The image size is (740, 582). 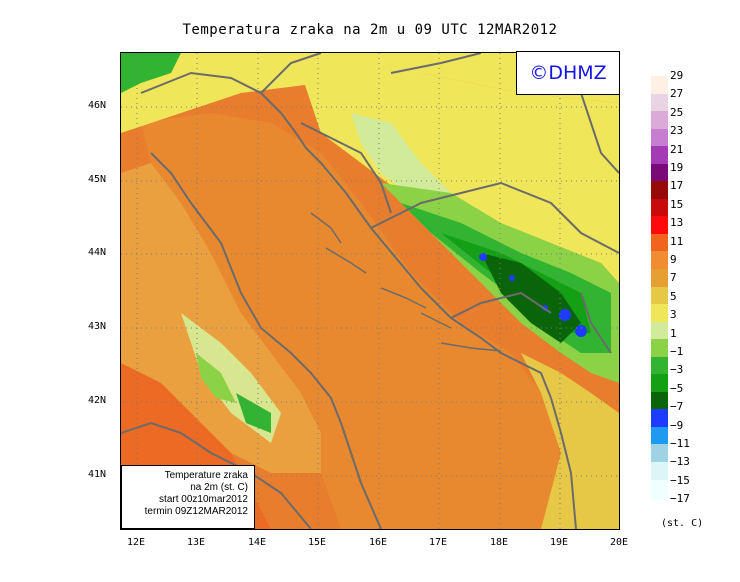 What do you see at coordinates (531, 298) in the screenshot?
I see `dinaric-coldest` at bounding box center [531, 298].